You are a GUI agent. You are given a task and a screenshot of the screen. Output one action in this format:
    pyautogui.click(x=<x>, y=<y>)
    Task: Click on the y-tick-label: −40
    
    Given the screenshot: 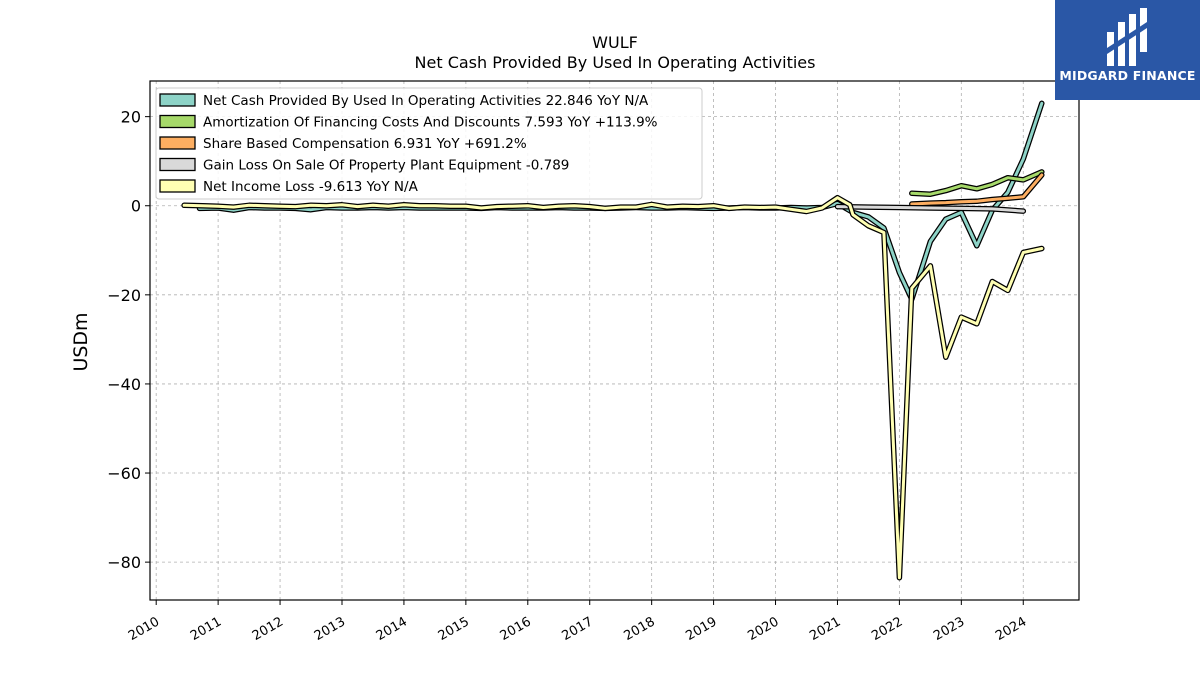 What is the action you would take?
    pyautogui.click(x=124, y=384)
    